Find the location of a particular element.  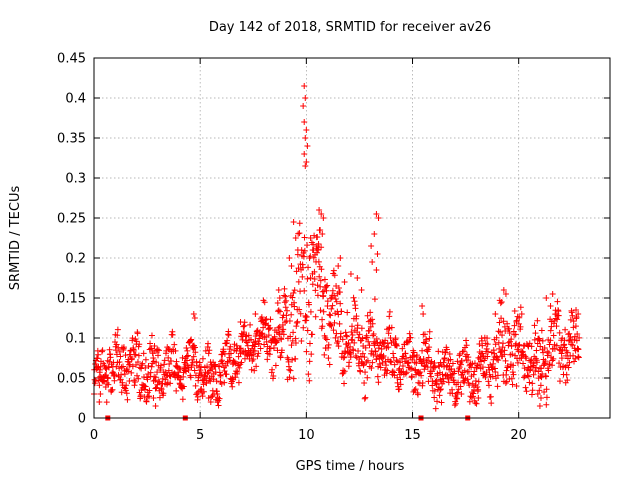

x-tick-label: 15 is located at coordinates (412, 435).